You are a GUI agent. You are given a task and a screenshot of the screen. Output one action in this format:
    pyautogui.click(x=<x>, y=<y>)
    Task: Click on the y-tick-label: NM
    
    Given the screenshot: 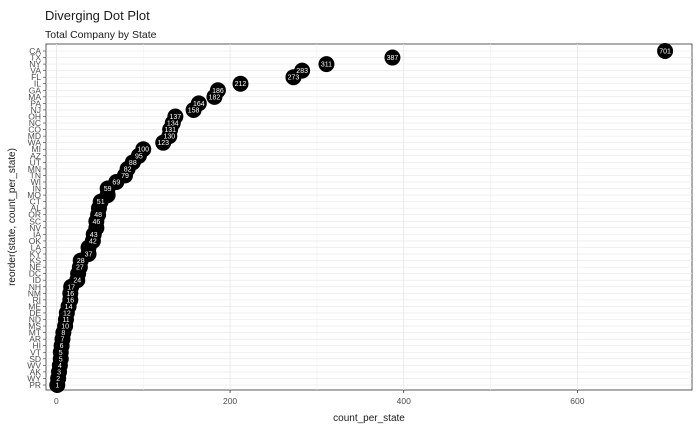 What is the action you would take?
    pyautogui.click(x=34, y=293)
    